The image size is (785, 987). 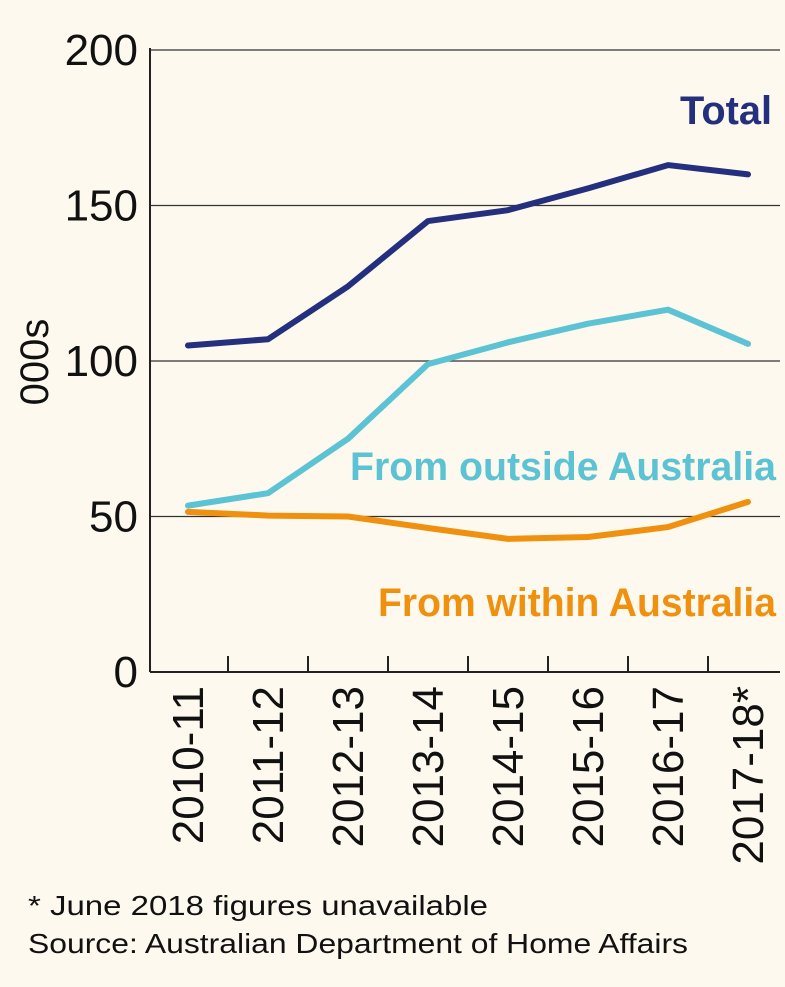 I want to click on x-tick-label: 2015-16, so click(x=588, y=766).